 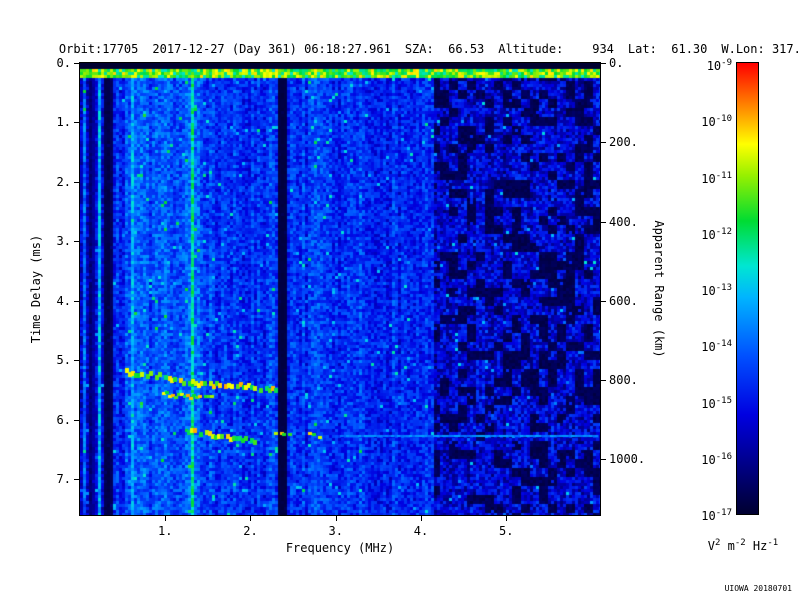 What do you see at coordinates (758, 588) in the screenshot?
I see `credit: UIOWA 20180701` at bounding box center [758, 588].